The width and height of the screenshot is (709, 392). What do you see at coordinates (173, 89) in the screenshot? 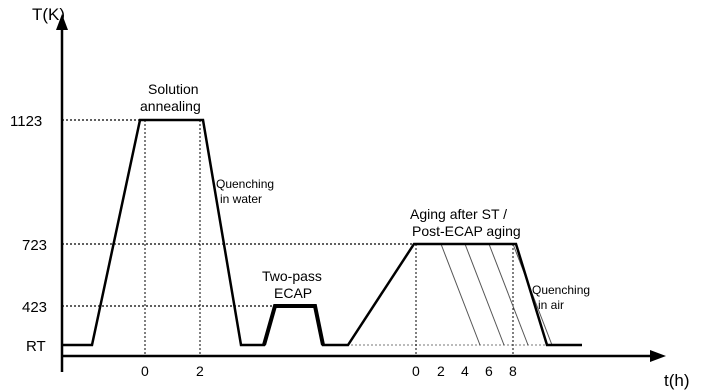
I see `solution-label-1: Solution` at bounding box center [173, 89].